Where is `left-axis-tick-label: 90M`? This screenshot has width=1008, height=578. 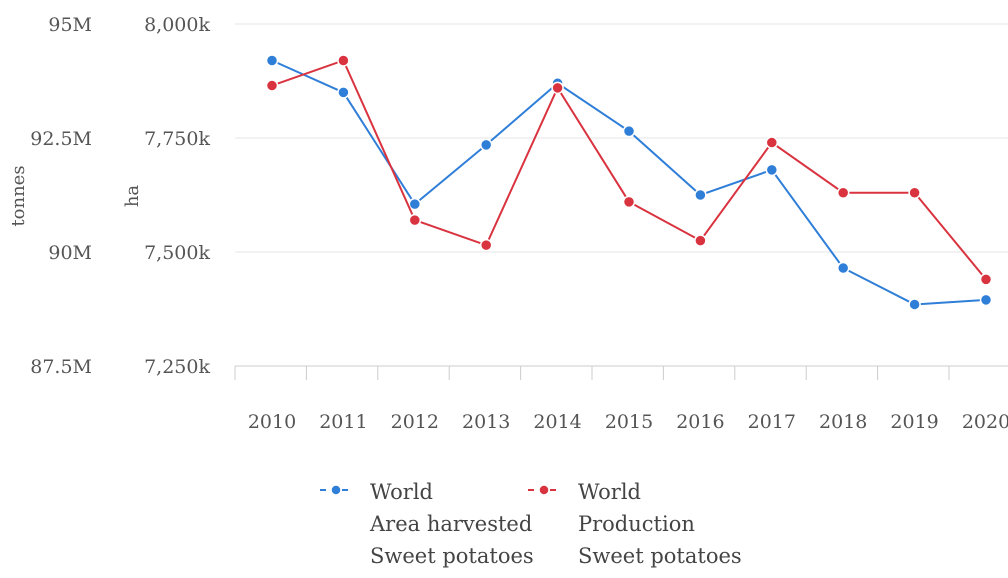
left-axis-tick-label: 90M is located at coordinates (70, 253).